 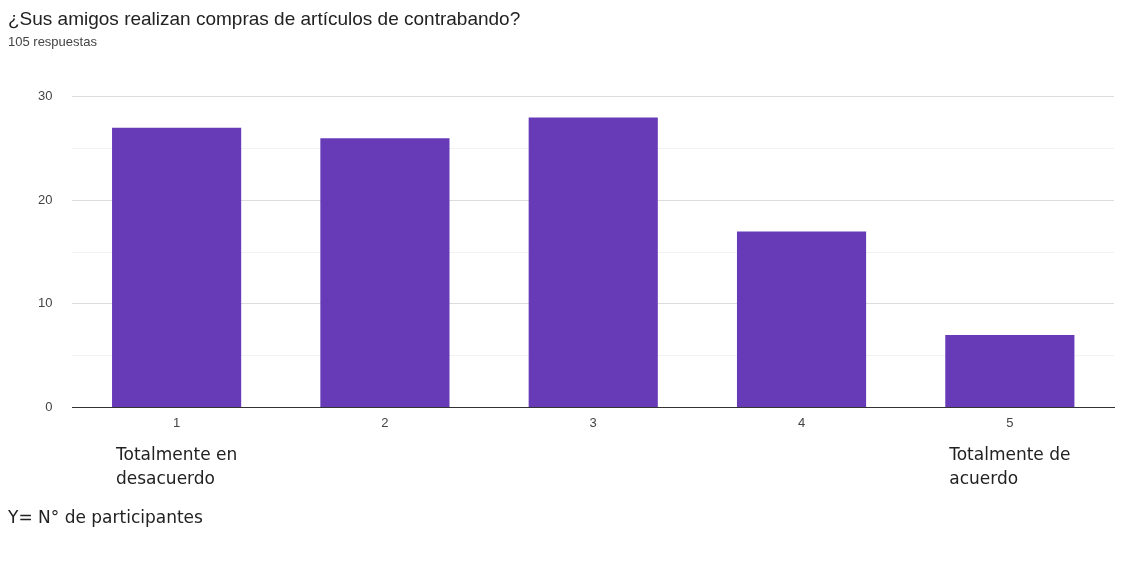 I want to click on text: Totalmente en desacuerdo, so click(x=176, y=465).